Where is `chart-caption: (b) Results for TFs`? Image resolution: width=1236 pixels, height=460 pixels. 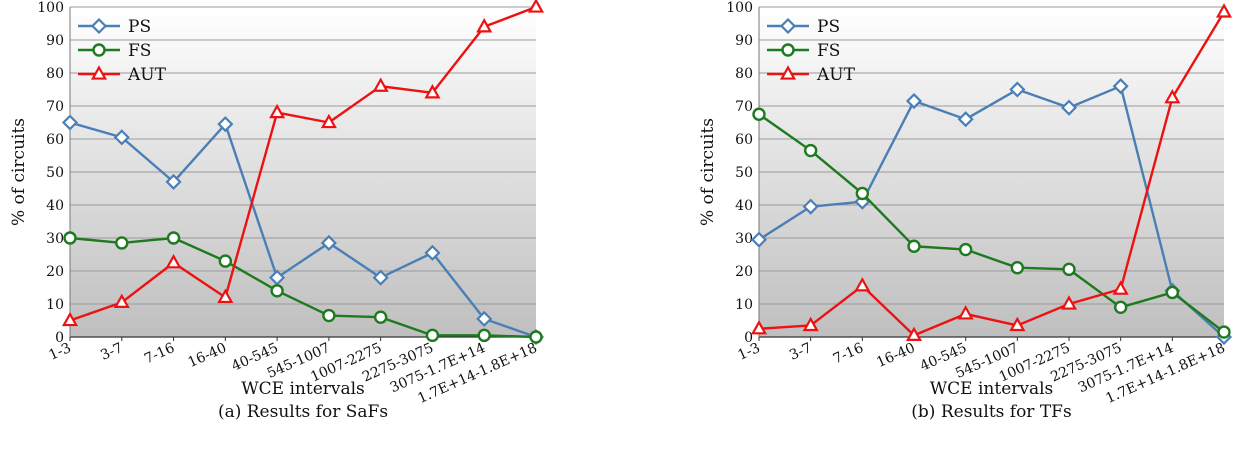
chart-caption: (b) Results for TFs is located at coordinates (991, 412).